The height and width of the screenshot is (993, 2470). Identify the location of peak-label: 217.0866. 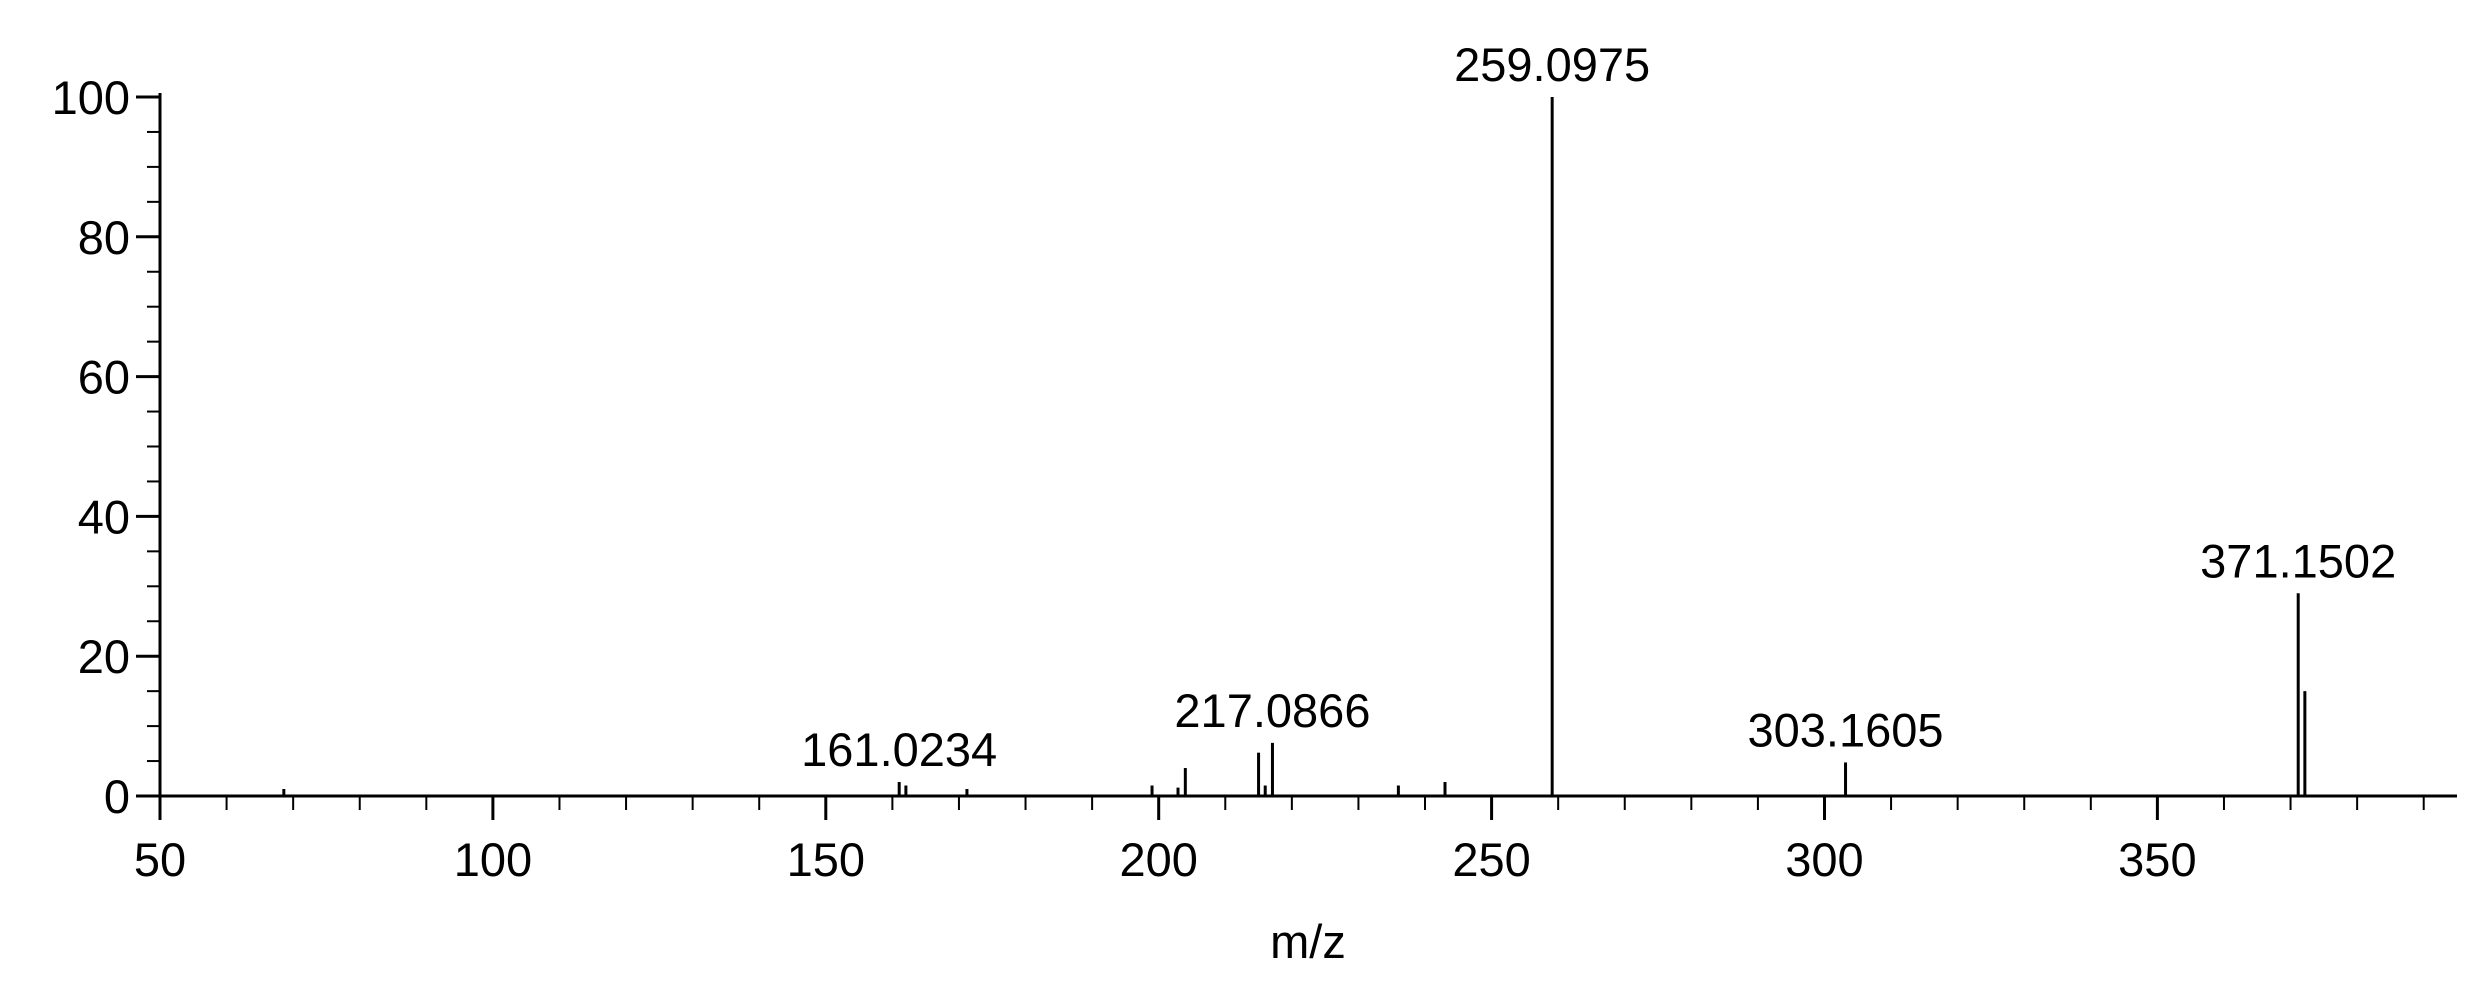
(1272, 710).